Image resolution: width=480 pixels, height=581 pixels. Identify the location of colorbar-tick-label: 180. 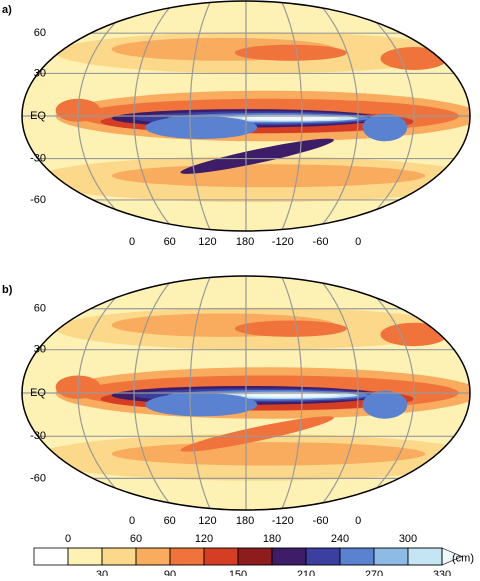
(272, 539).